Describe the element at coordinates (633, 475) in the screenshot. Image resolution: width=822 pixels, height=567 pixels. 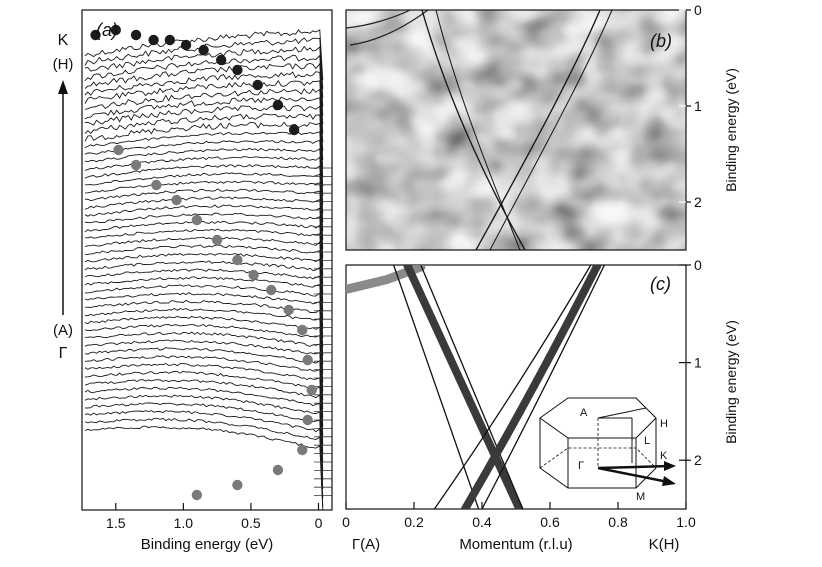
I see `bz-arrow-m` at that location.